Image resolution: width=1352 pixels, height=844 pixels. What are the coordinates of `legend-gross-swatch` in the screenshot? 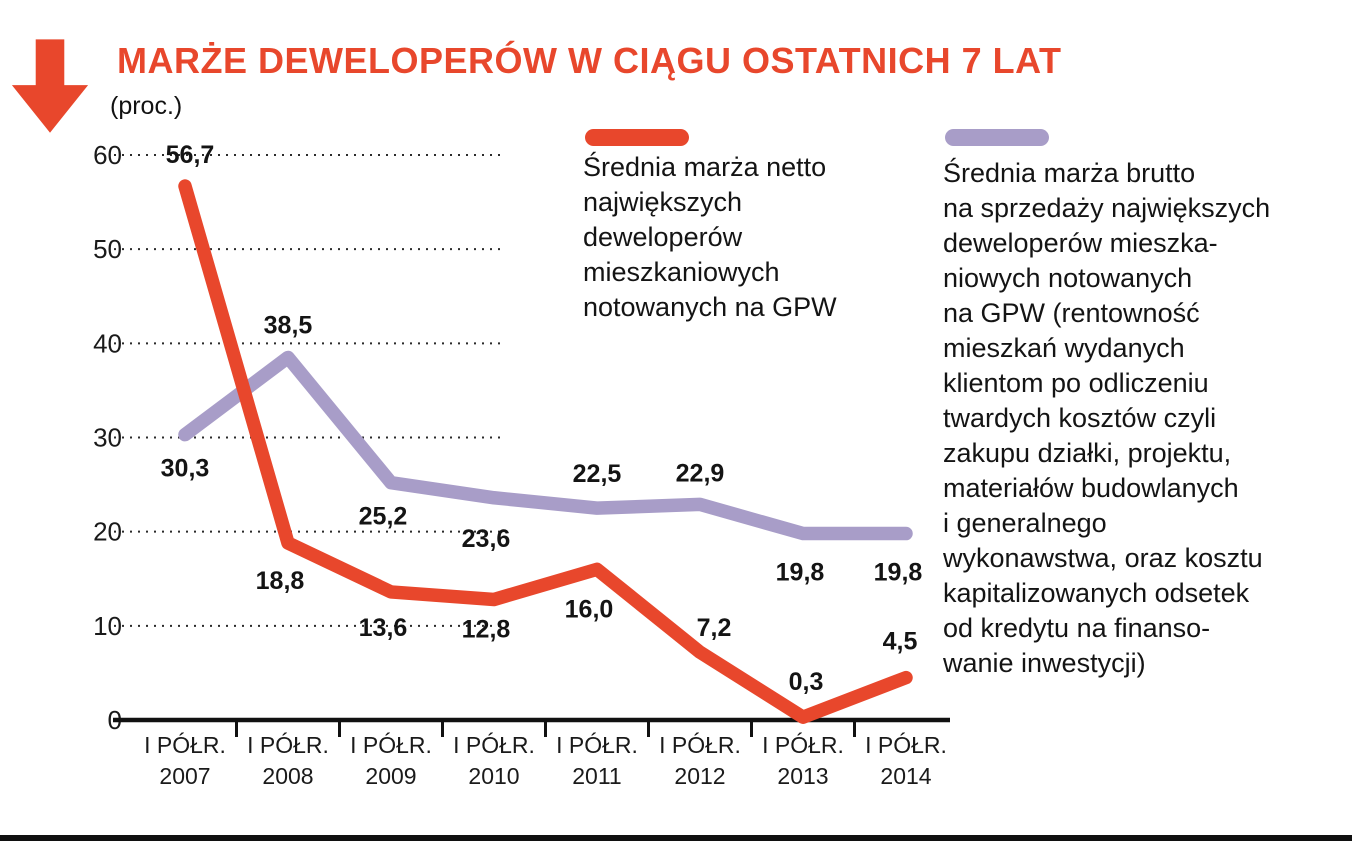 It's located at (997, 137).